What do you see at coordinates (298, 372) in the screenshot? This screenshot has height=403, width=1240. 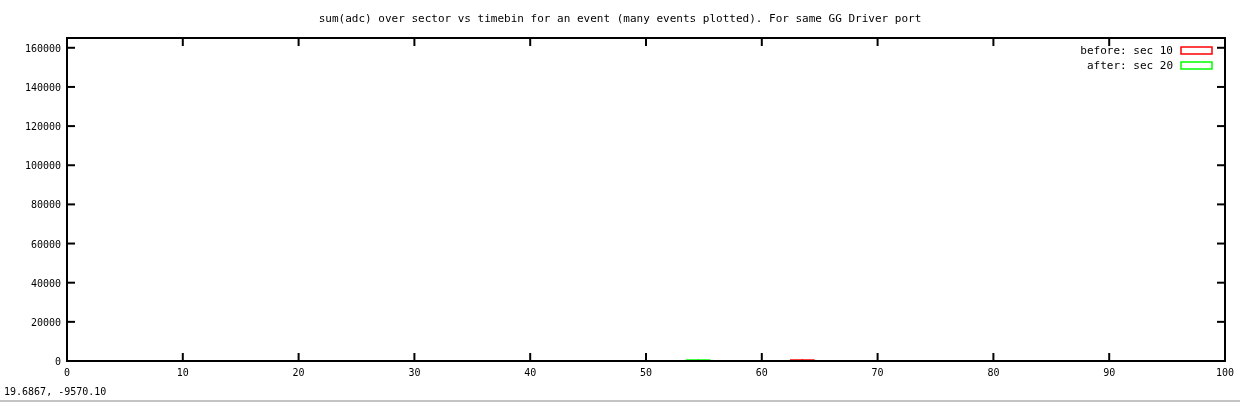 I see `x-tick-label: 20` at bounding box center [298, 372].